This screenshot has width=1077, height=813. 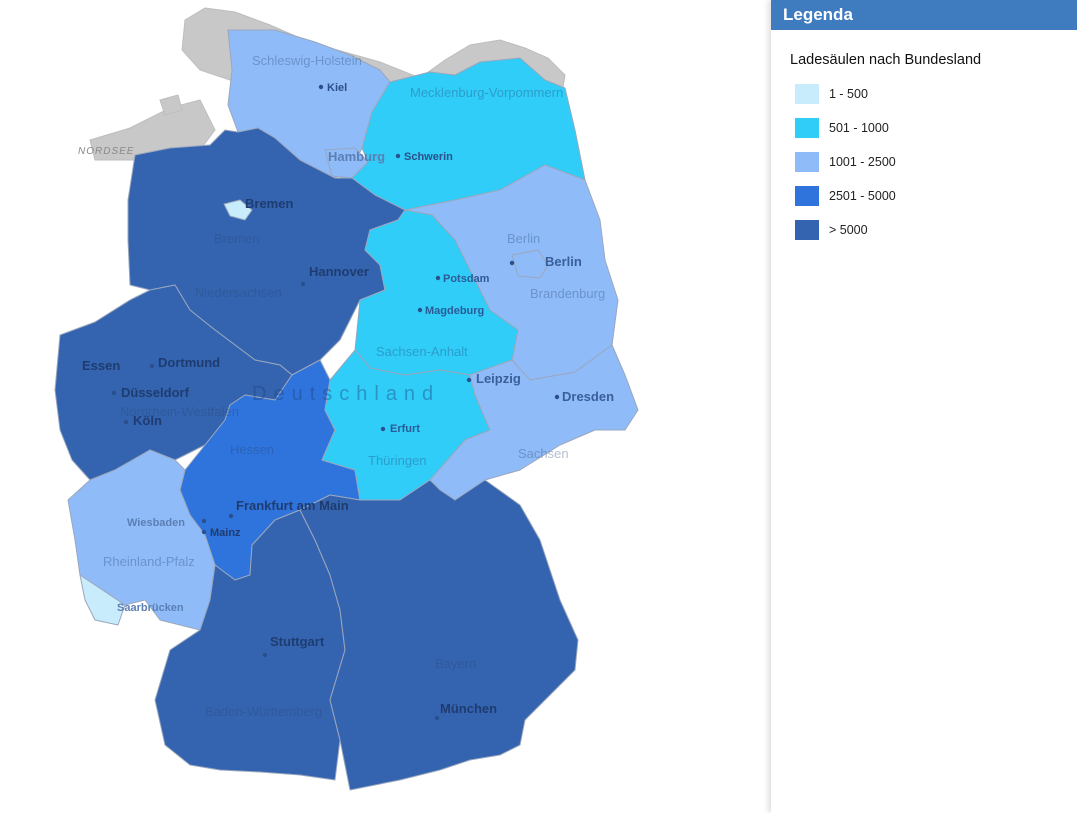 I want to click on label-bremen-state: Bremen, so click(x=237, y=238).